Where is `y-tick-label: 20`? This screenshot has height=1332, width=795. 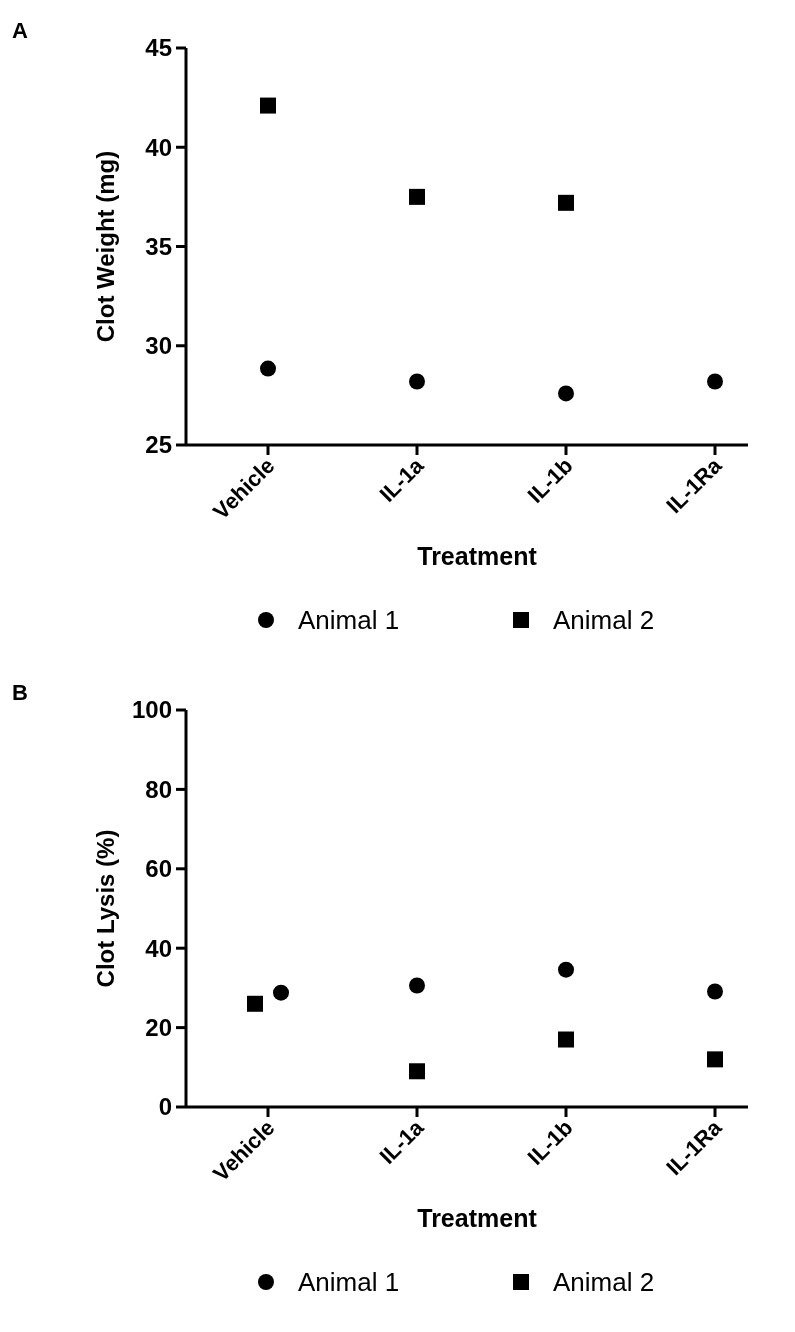
y-tick-label: 20 is located at coordinates (158, 1027).